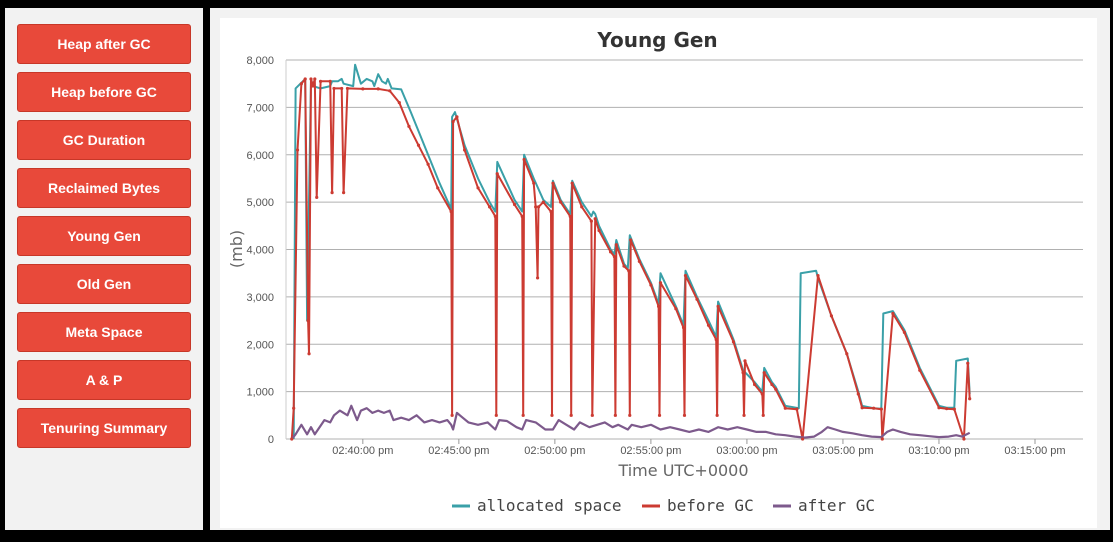  Describe the element at coordinates (104, 44) in the screenshot. I see `sidebar-button-heap-after-gc: Heap after GC` at that location.